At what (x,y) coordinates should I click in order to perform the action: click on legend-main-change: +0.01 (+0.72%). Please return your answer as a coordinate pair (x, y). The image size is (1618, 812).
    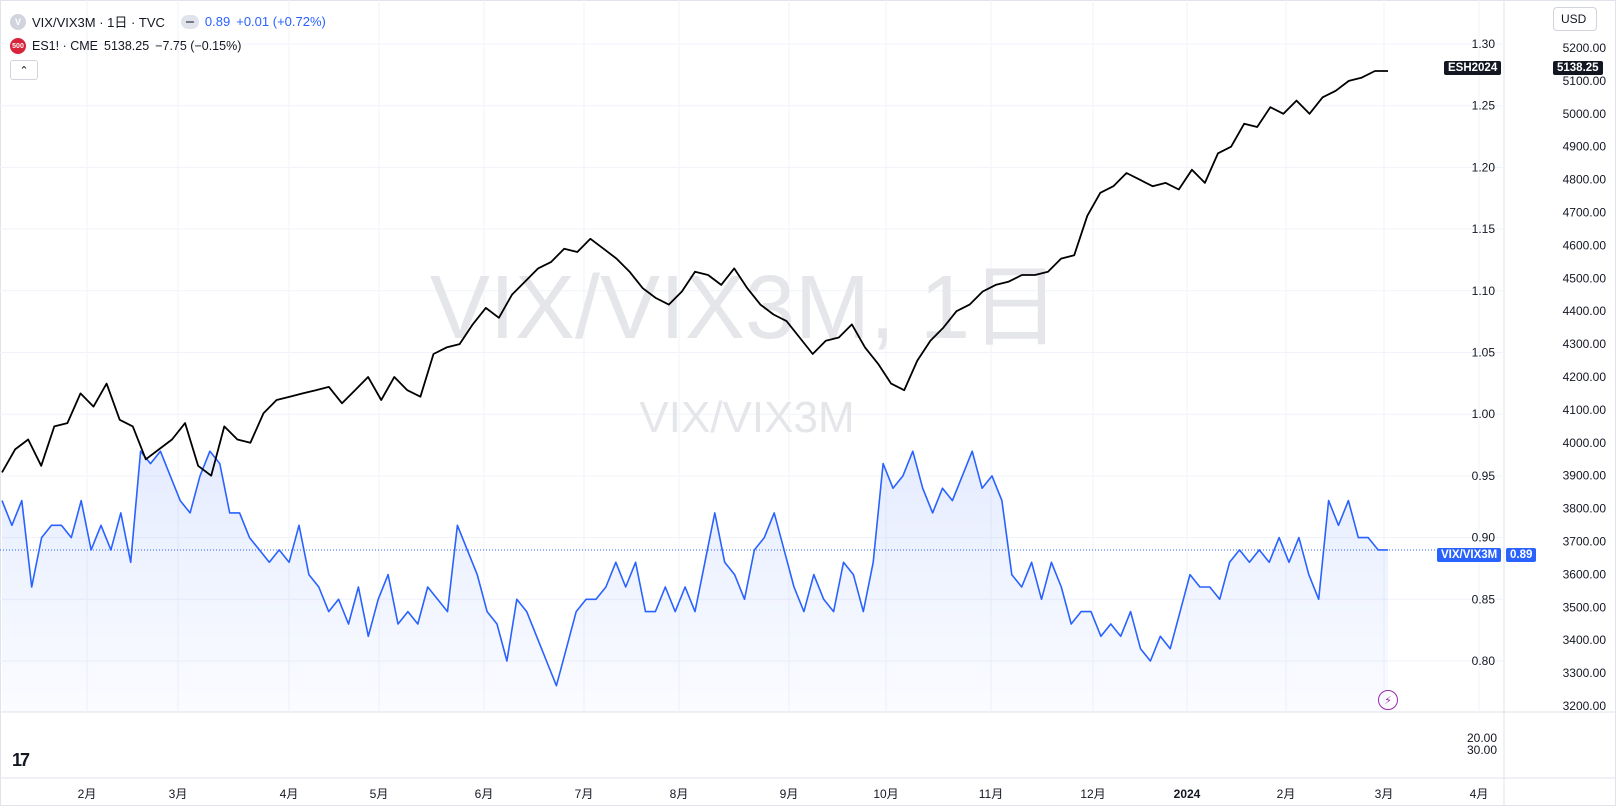
    Looking at the image, I should click on (281, 21).